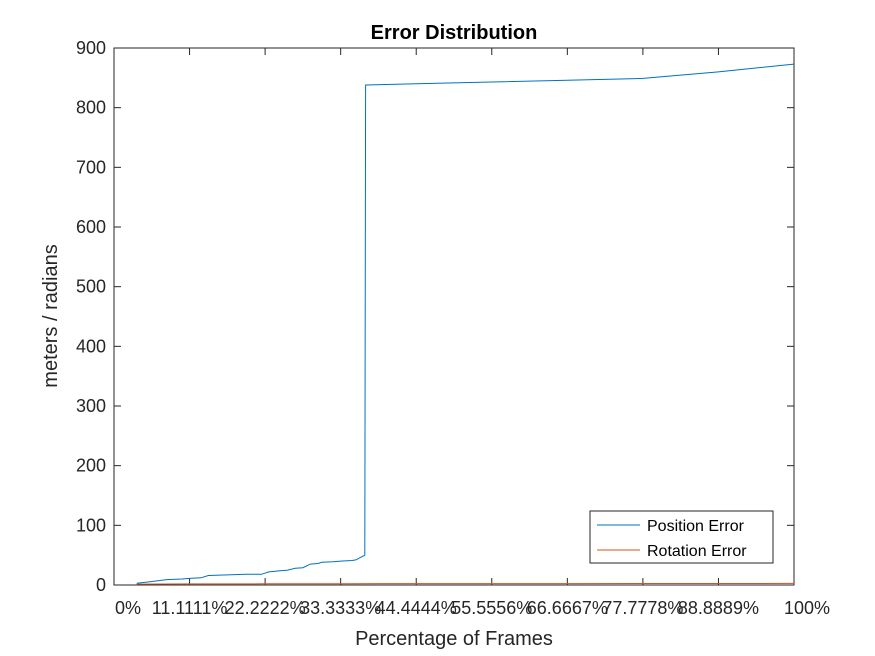 The height and width of the screenshot is (656, 875). What do you see at coordinates (340, 608) in the screenshot?
I see `x-tick-label: 33.3333%` at bounding box center [340, 608].